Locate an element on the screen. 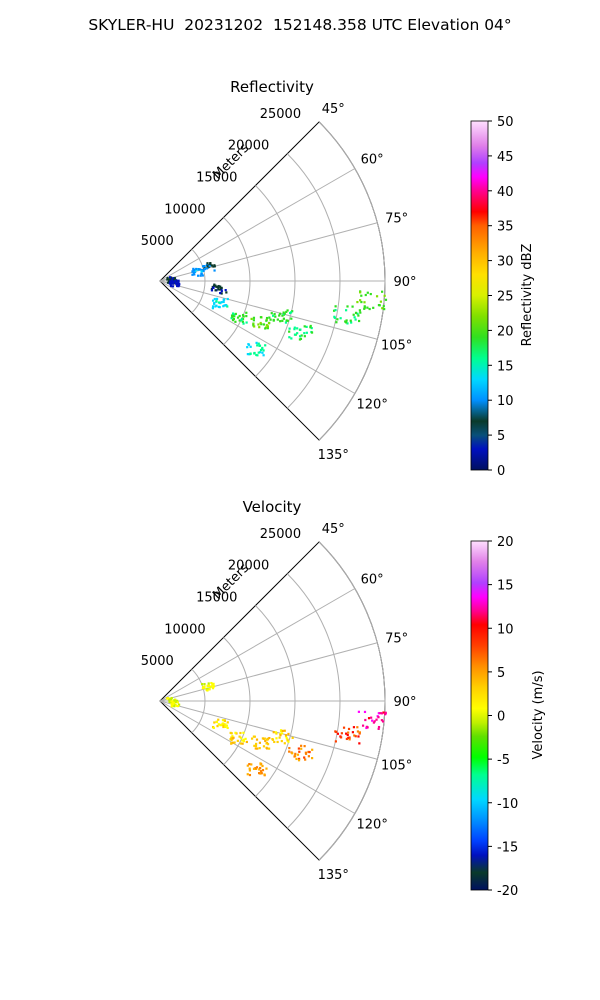 This screenshot has height=1000, width=600. reflectivity-colorbar-ticks: 0 5 10 15 20 25 30 35 40 45 50 is located at coordinates (501, 297).